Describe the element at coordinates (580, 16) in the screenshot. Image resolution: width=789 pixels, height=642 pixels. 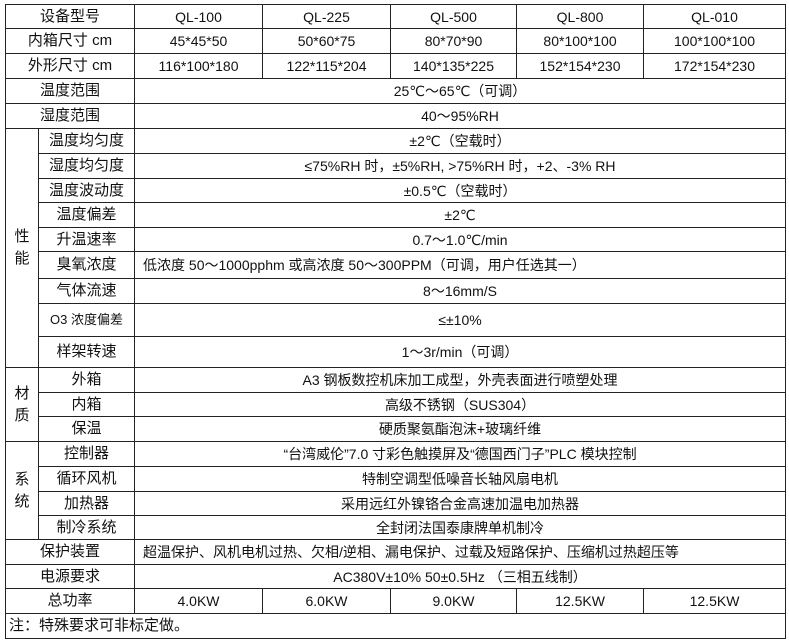
I see `model-header: QL-800` at that location.